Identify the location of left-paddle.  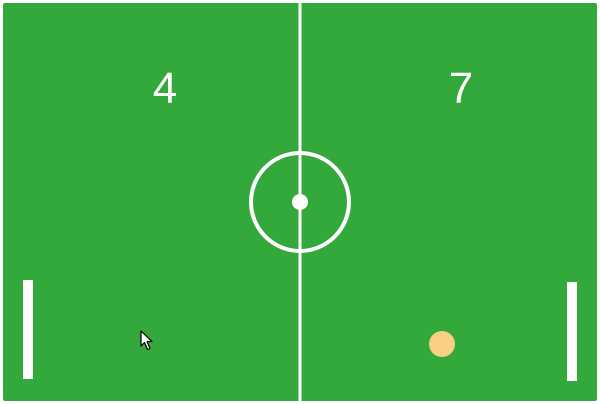
(28, 329).